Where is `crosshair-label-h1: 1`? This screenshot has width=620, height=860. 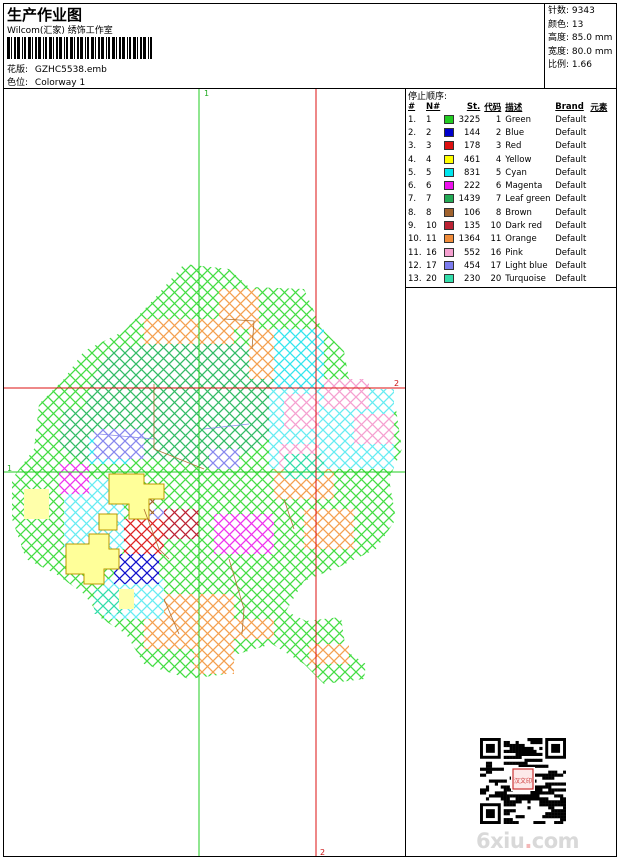 crosshair-label-h1: 1 is located at coordinates (9, 468).